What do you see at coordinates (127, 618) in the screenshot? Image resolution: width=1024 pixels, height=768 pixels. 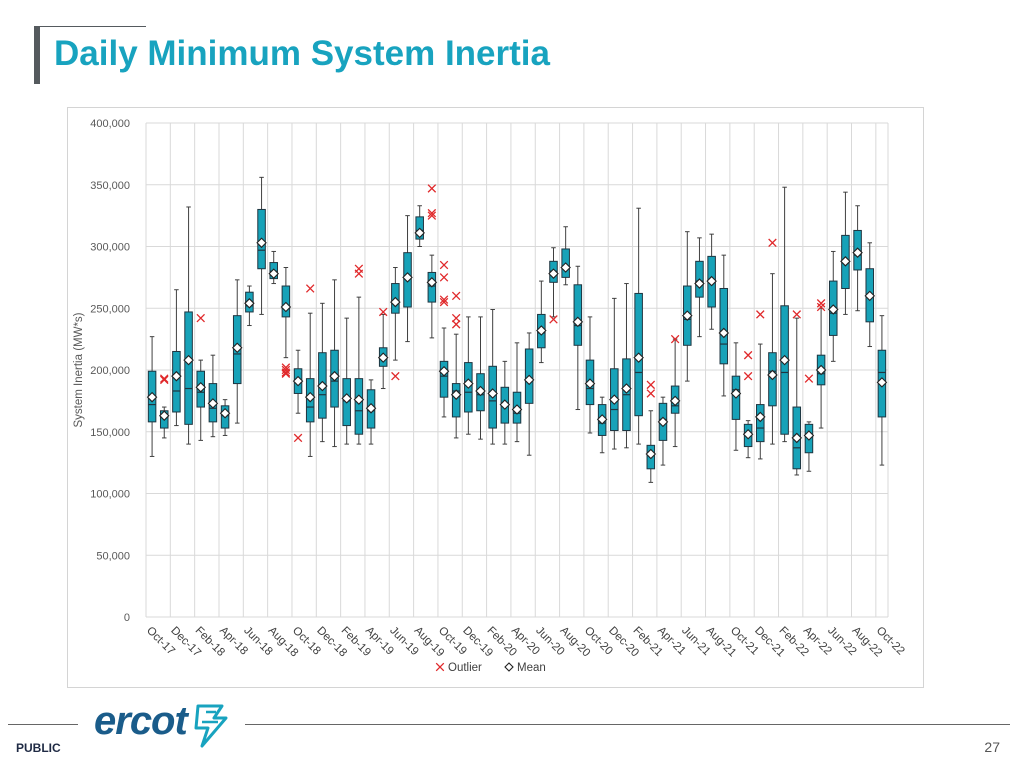 I see `y-tick-label: 0` at bounding box center [127, 618].